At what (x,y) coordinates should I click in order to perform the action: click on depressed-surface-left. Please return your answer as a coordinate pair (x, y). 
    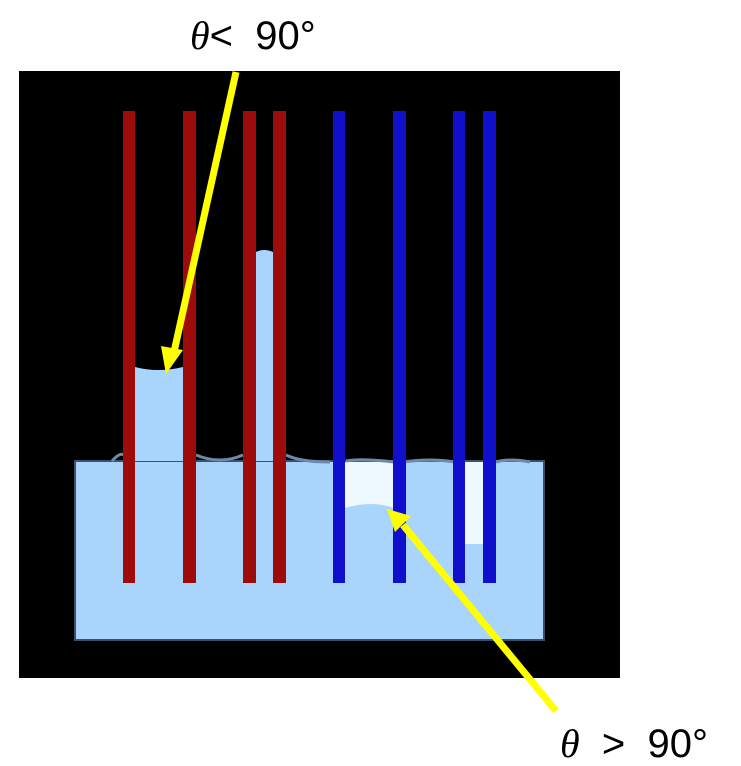
    Looking at the image, I should click on (369, 485).